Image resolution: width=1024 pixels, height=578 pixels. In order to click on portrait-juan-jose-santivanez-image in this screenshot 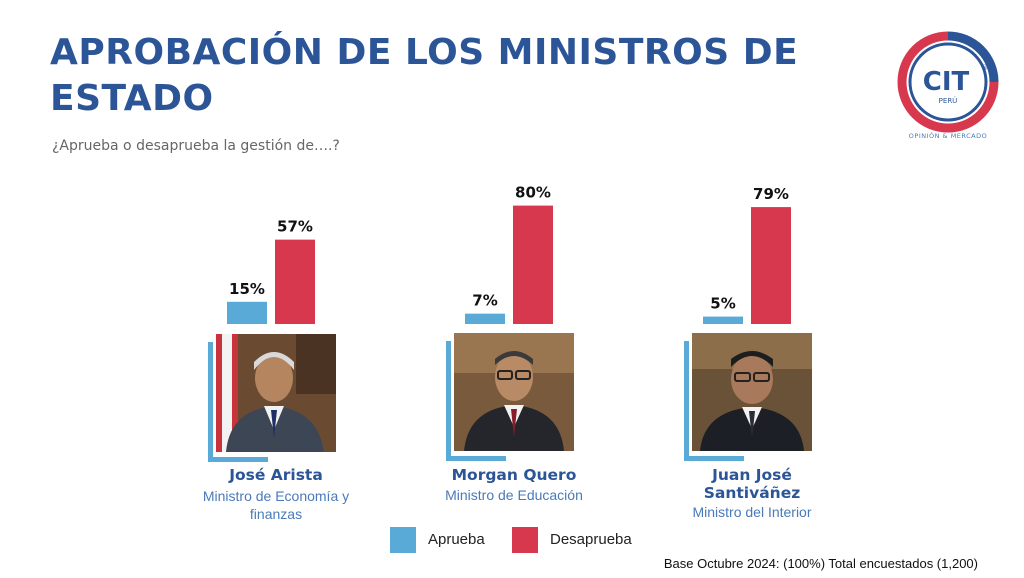, I will do `click(752, 392)`.